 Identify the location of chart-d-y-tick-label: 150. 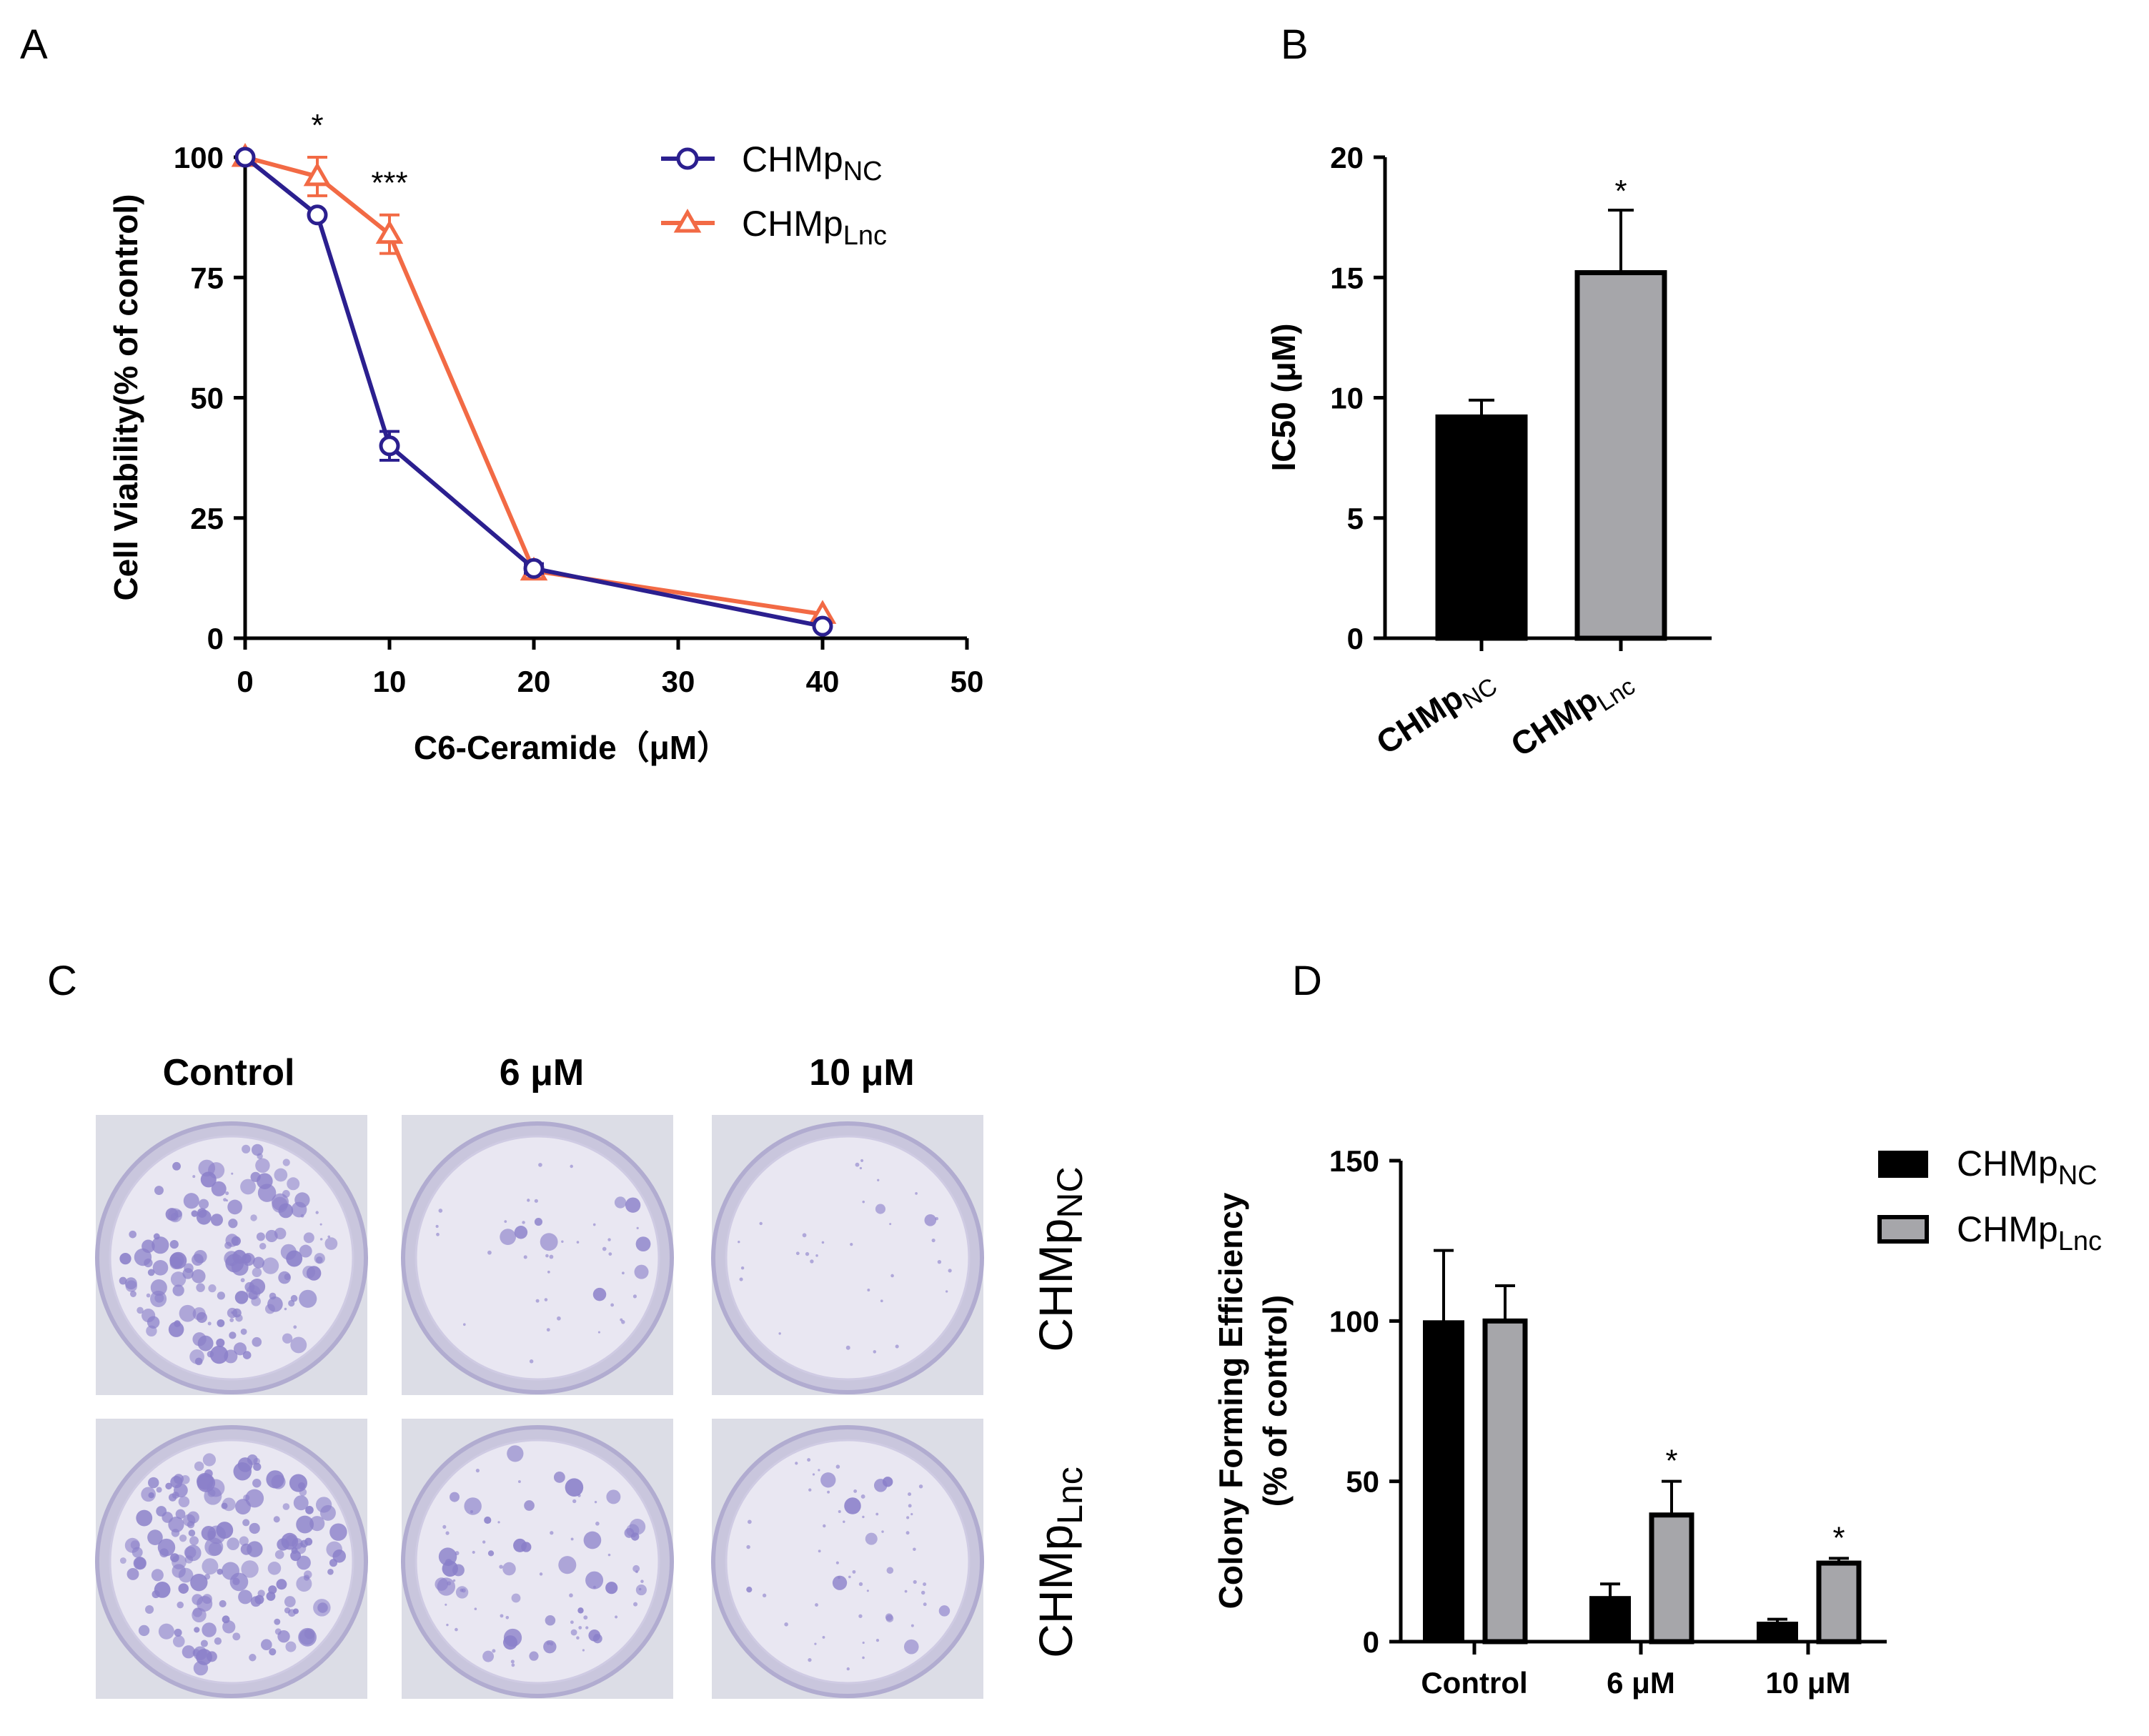
(1354, 1161).